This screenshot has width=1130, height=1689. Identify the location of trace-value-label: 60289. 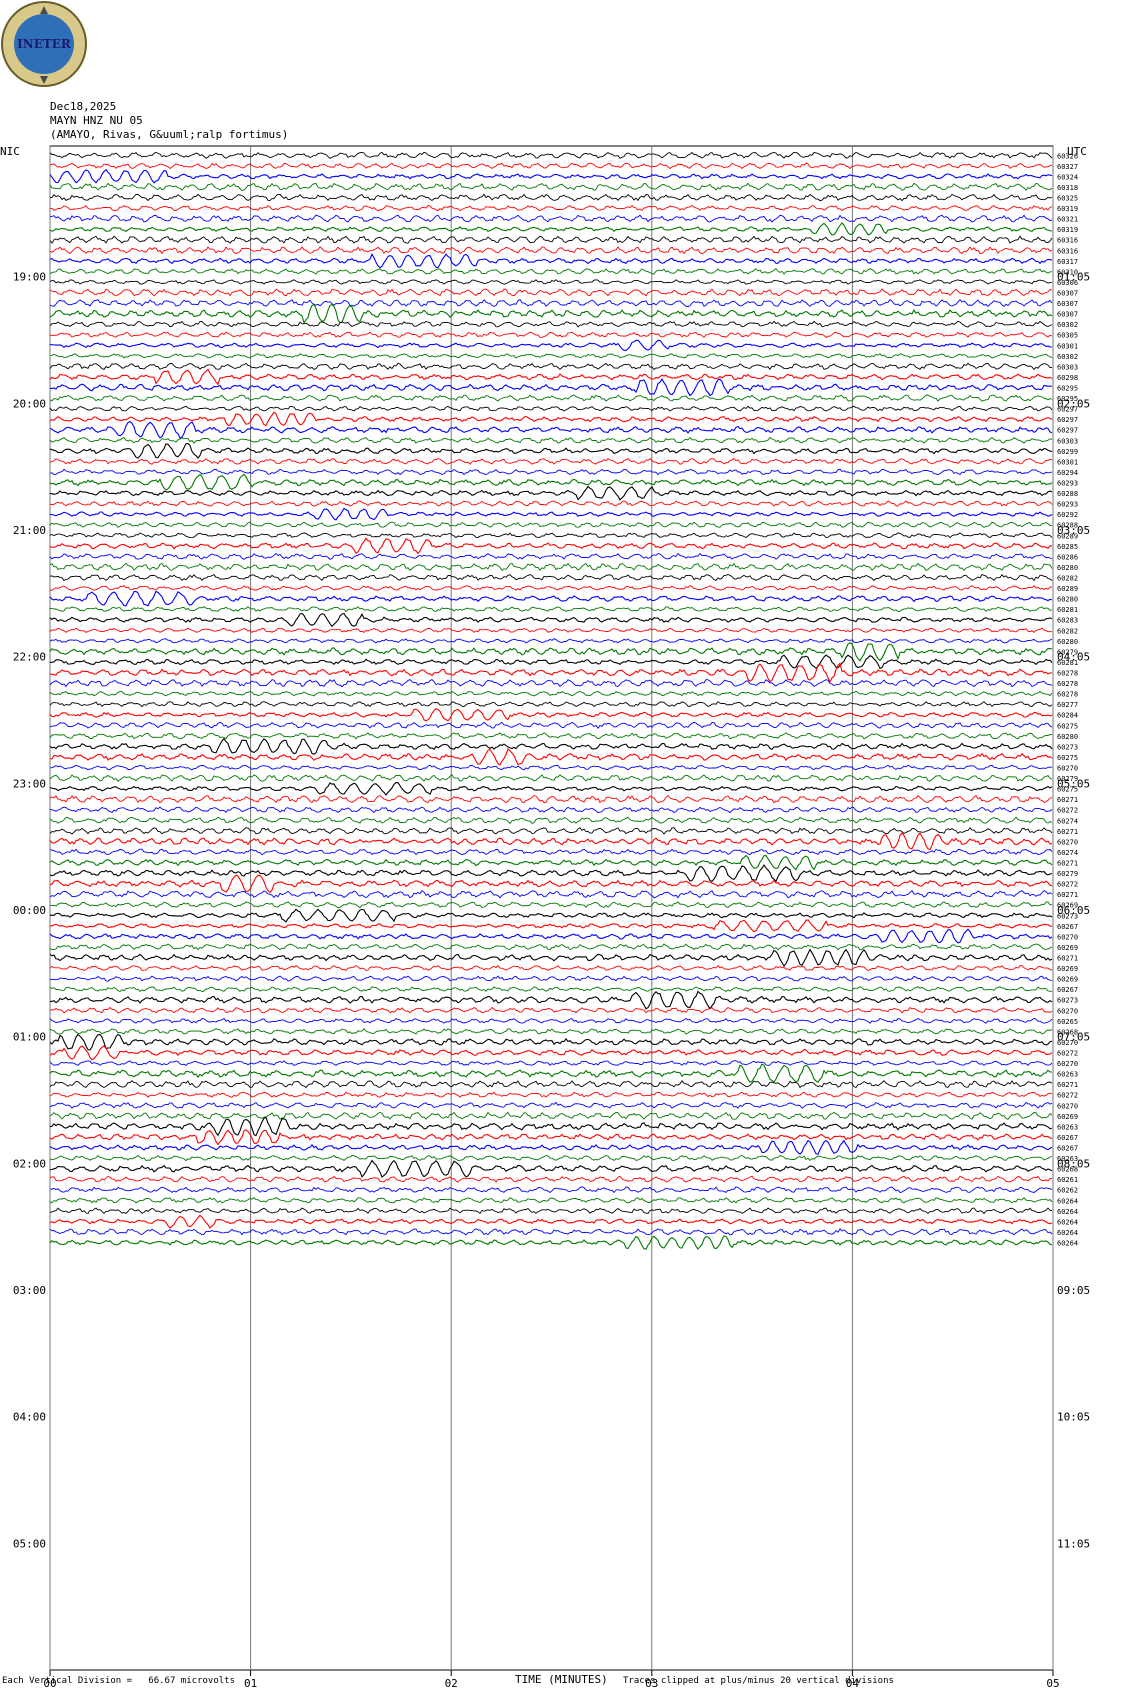
(1067, 536).